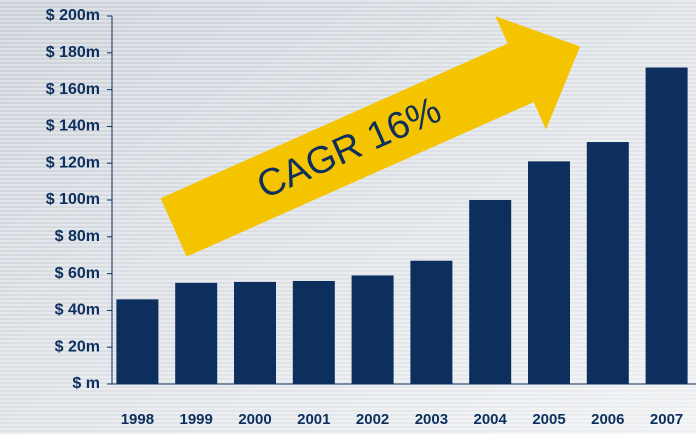  What do you see at coordinates (313, 419) in the screenshot?
I see `x-tick-label: 2001` at bounding box center [313, 419].